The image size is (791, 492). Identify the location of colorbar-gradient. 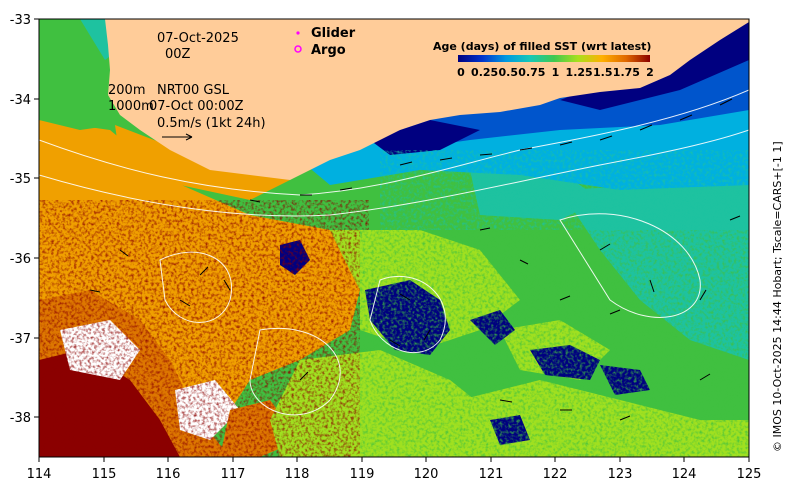
(554, 58).